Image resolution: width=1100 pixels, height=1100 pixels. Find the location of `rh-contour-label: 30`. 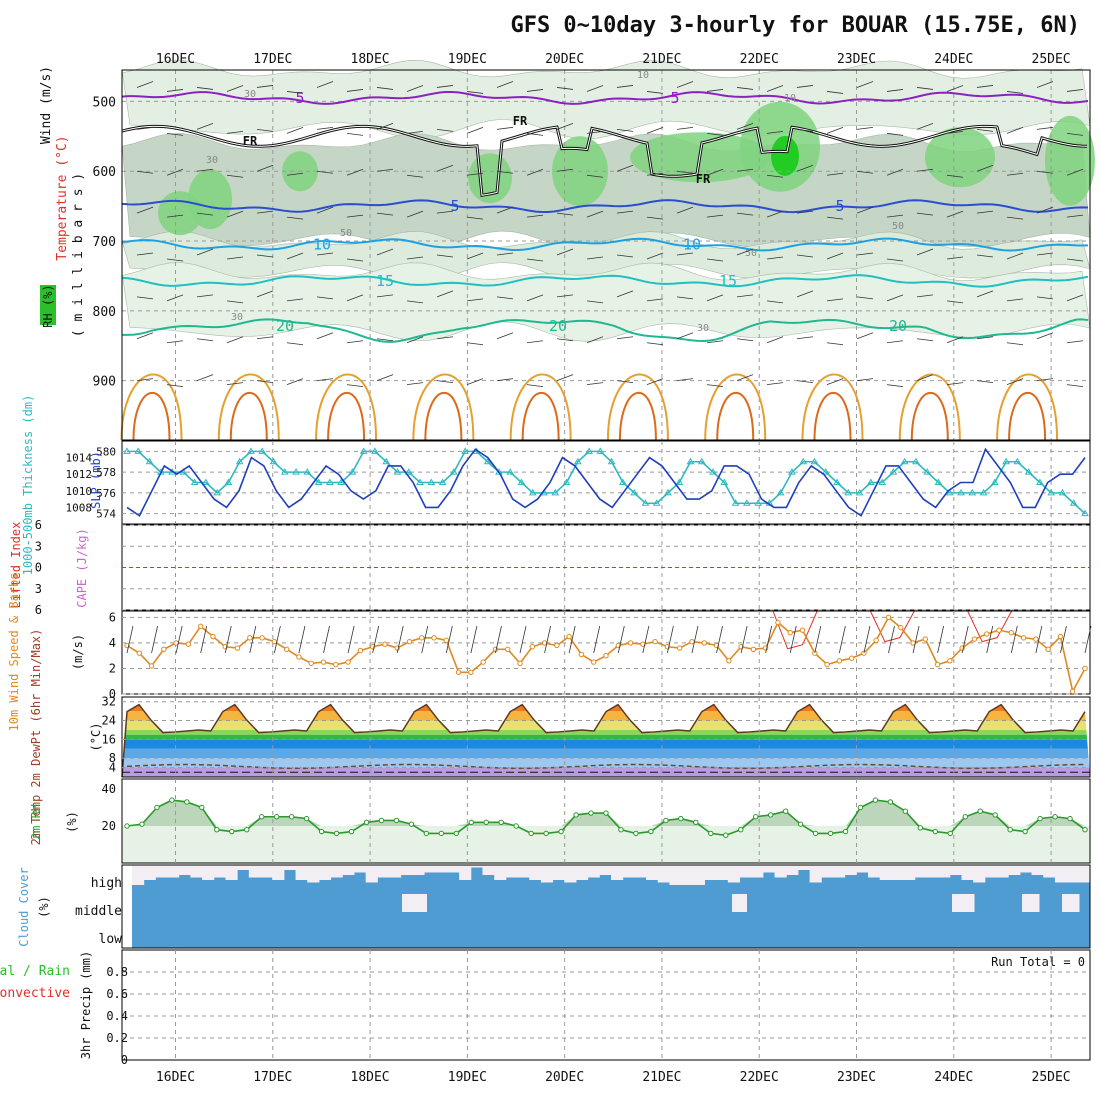

rh-contour-label: 30 is located at coordinates (703, 328).